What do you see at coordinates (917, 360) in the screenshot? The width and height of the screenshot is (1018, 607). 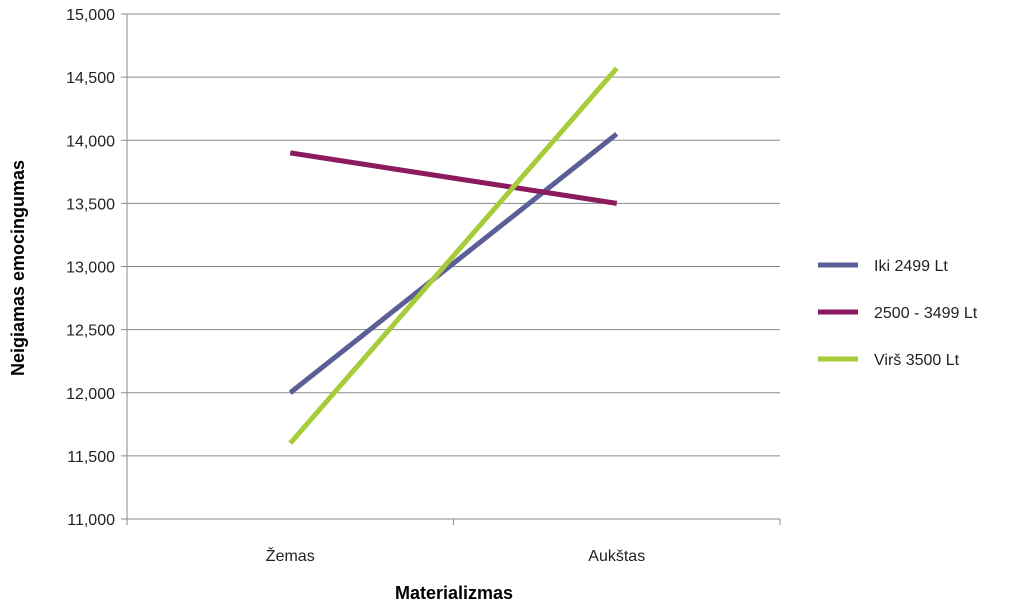 I see `legend-label: Virš 3500 Lt` at bounding box center [917, 360].